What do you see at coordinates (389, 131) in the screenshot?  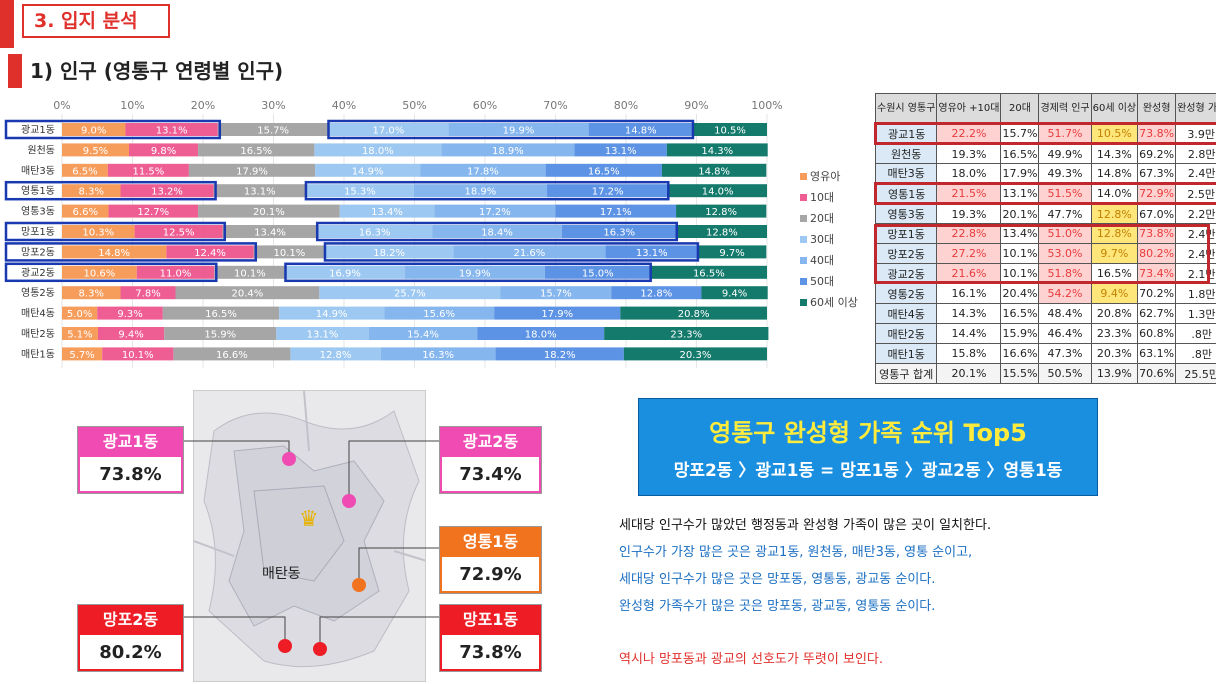 I see `segment-value-label: 17.0%` at bounding box center [389, 131].